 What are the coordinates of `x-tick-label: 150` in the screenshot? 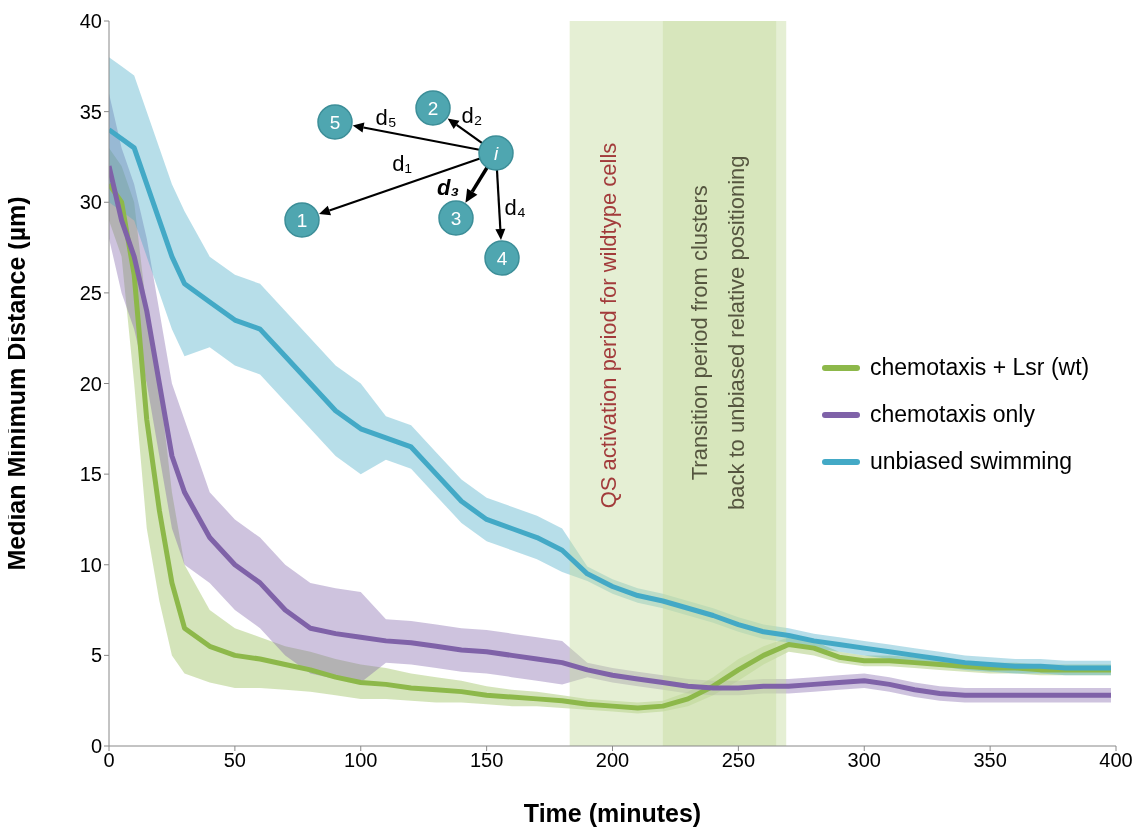 It's located at (486, 760).